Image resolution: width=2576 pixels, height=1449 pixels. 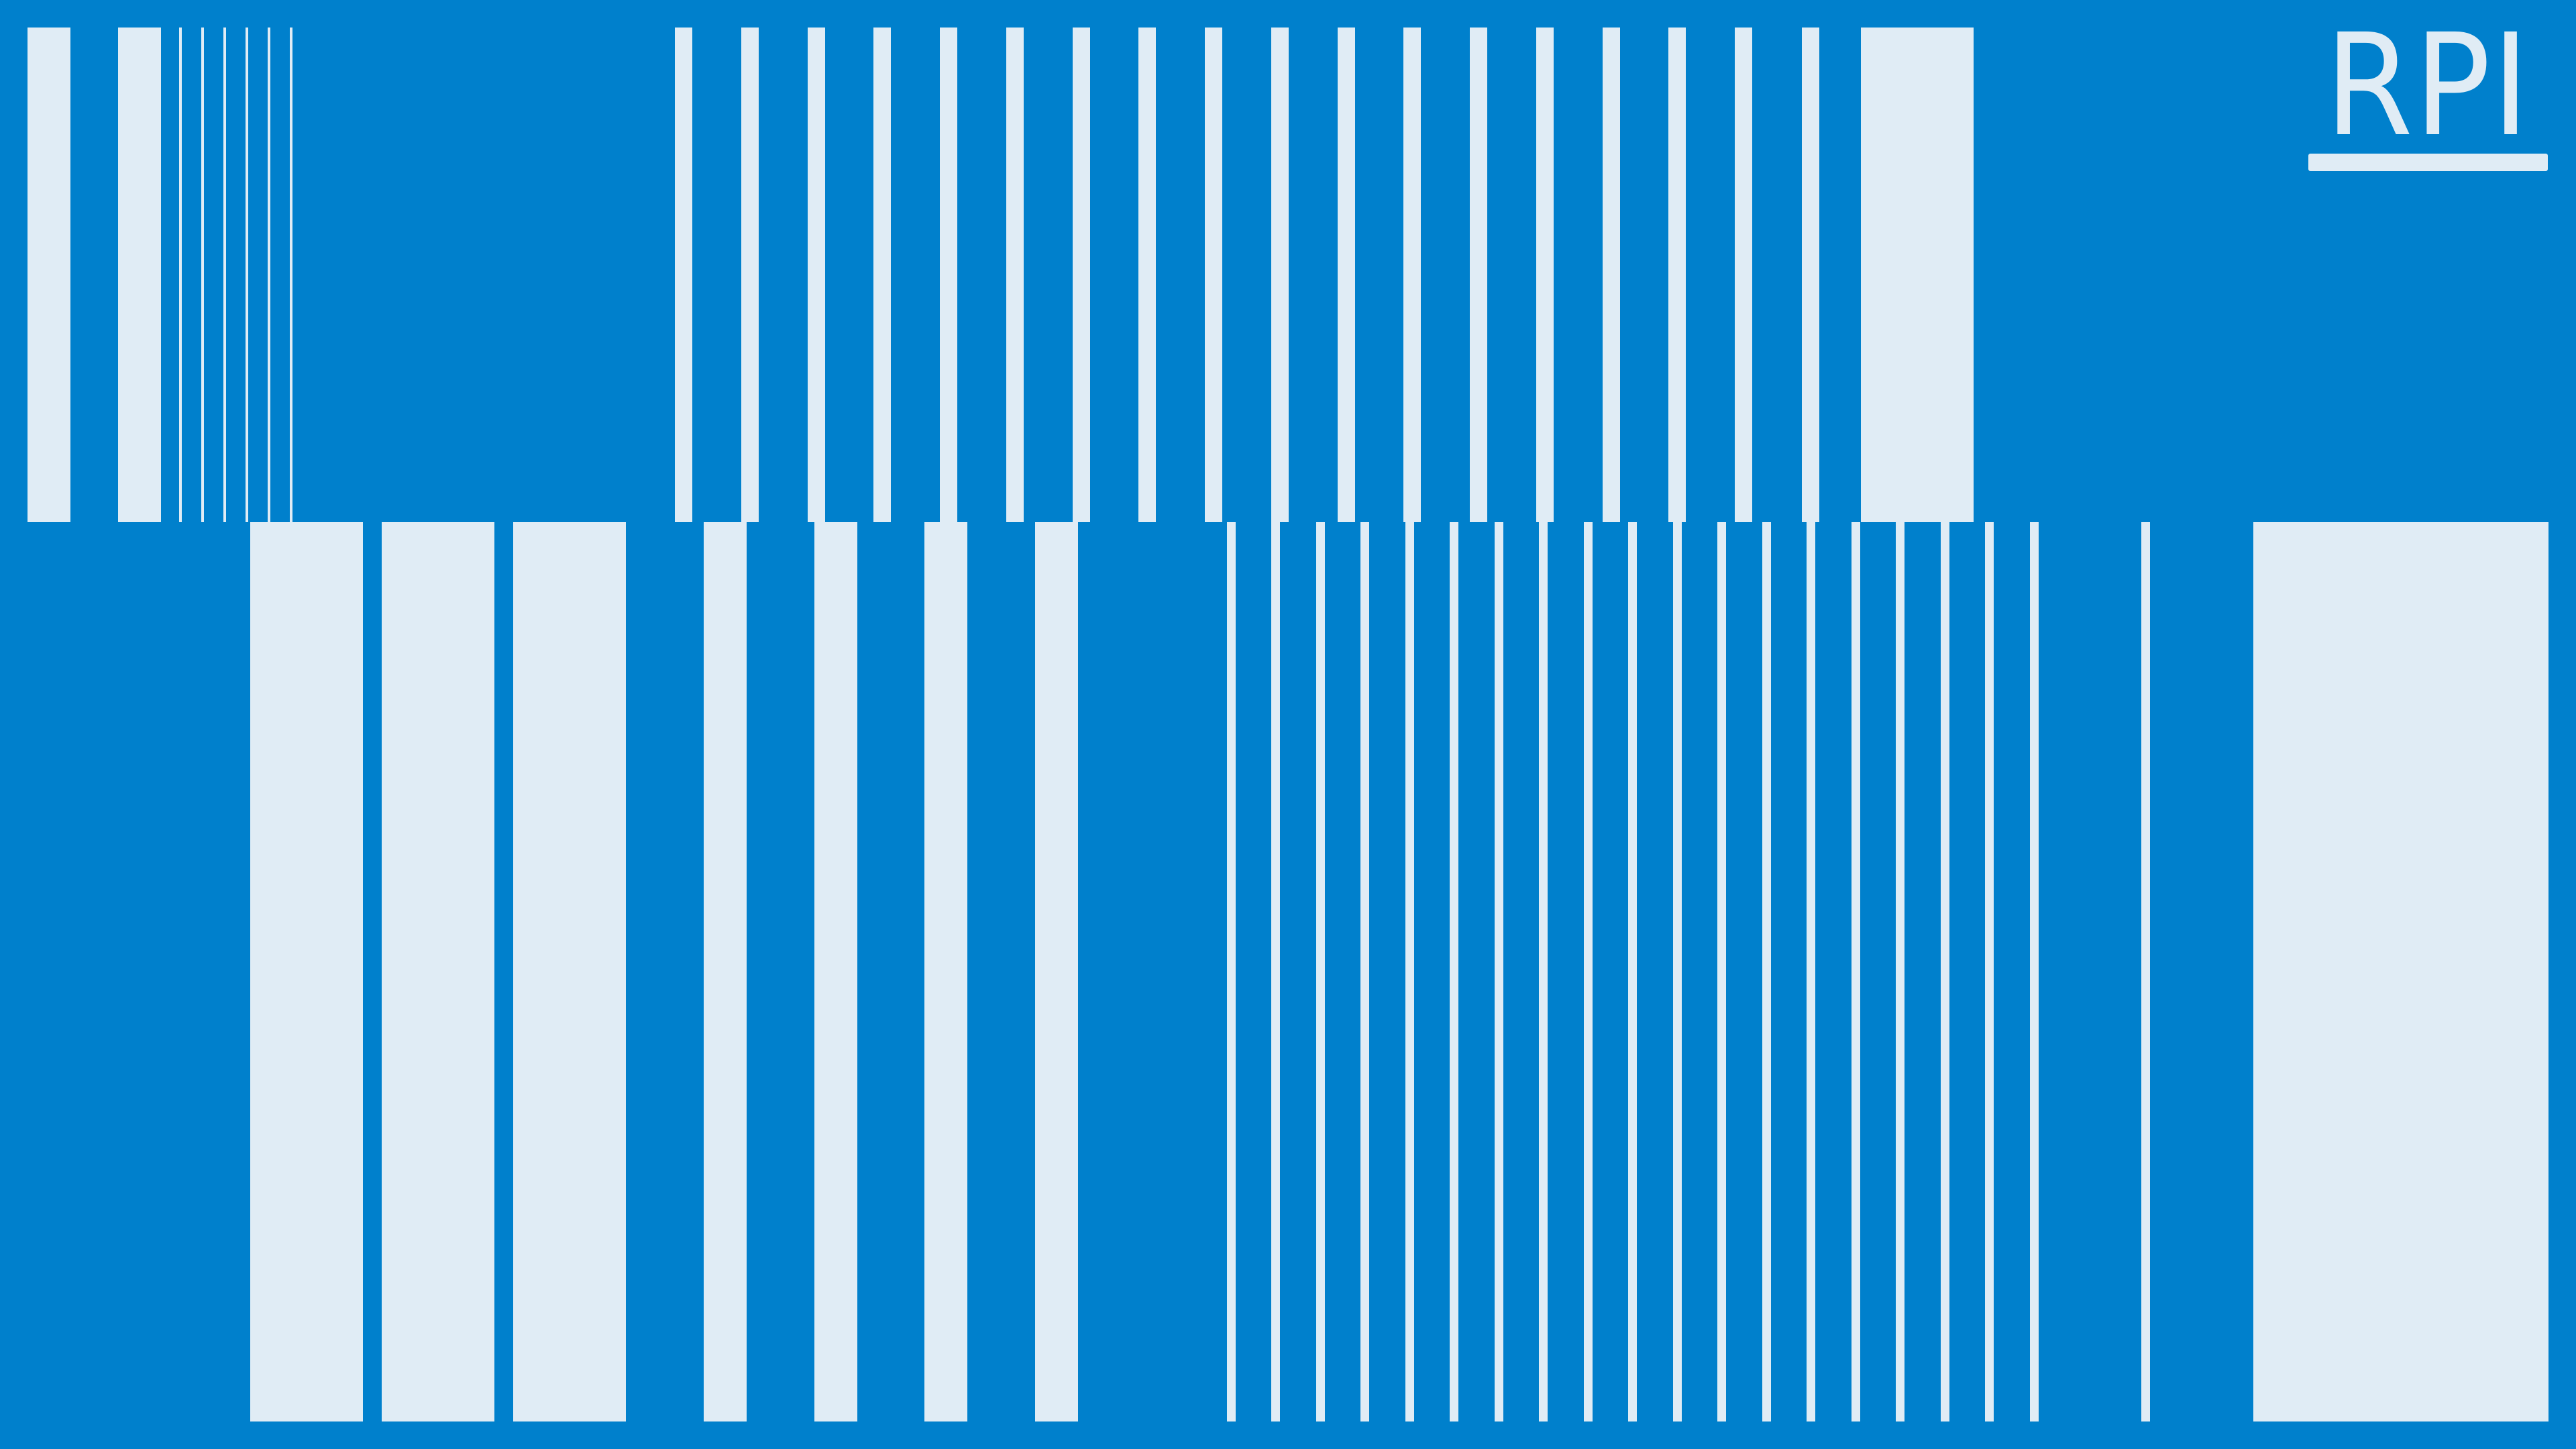 I want to click on logo-underline, so click(x=2428, y=162).